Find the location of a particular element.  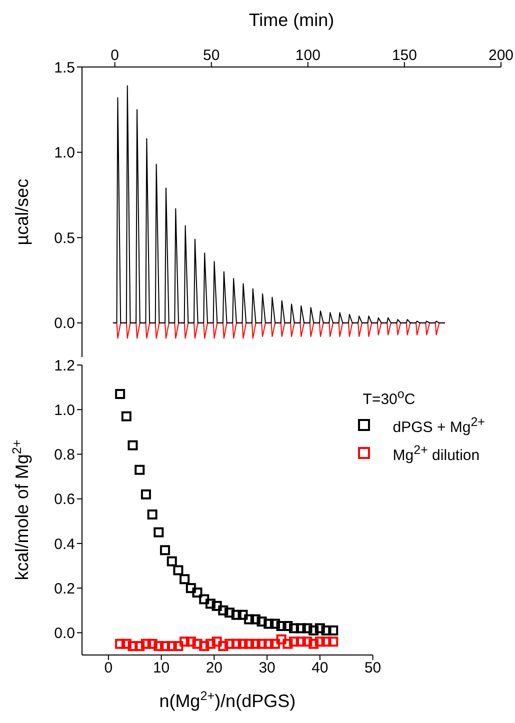

x-tick-label: 200 is located at coordinates (501, 55).